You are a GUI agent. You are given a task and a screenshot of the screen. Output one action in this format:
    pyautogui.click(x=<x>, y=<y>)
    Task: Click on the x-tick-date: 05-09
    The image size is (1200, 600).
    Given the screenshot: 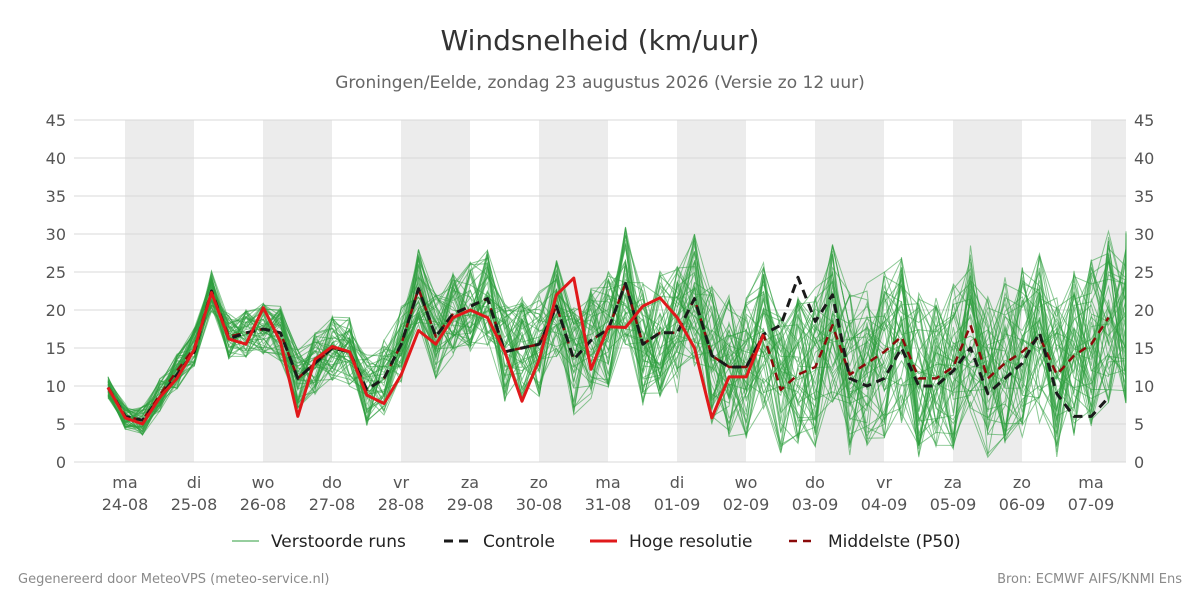 What is the action you would take?
    pyautogui.click(x=953, y=504)
    